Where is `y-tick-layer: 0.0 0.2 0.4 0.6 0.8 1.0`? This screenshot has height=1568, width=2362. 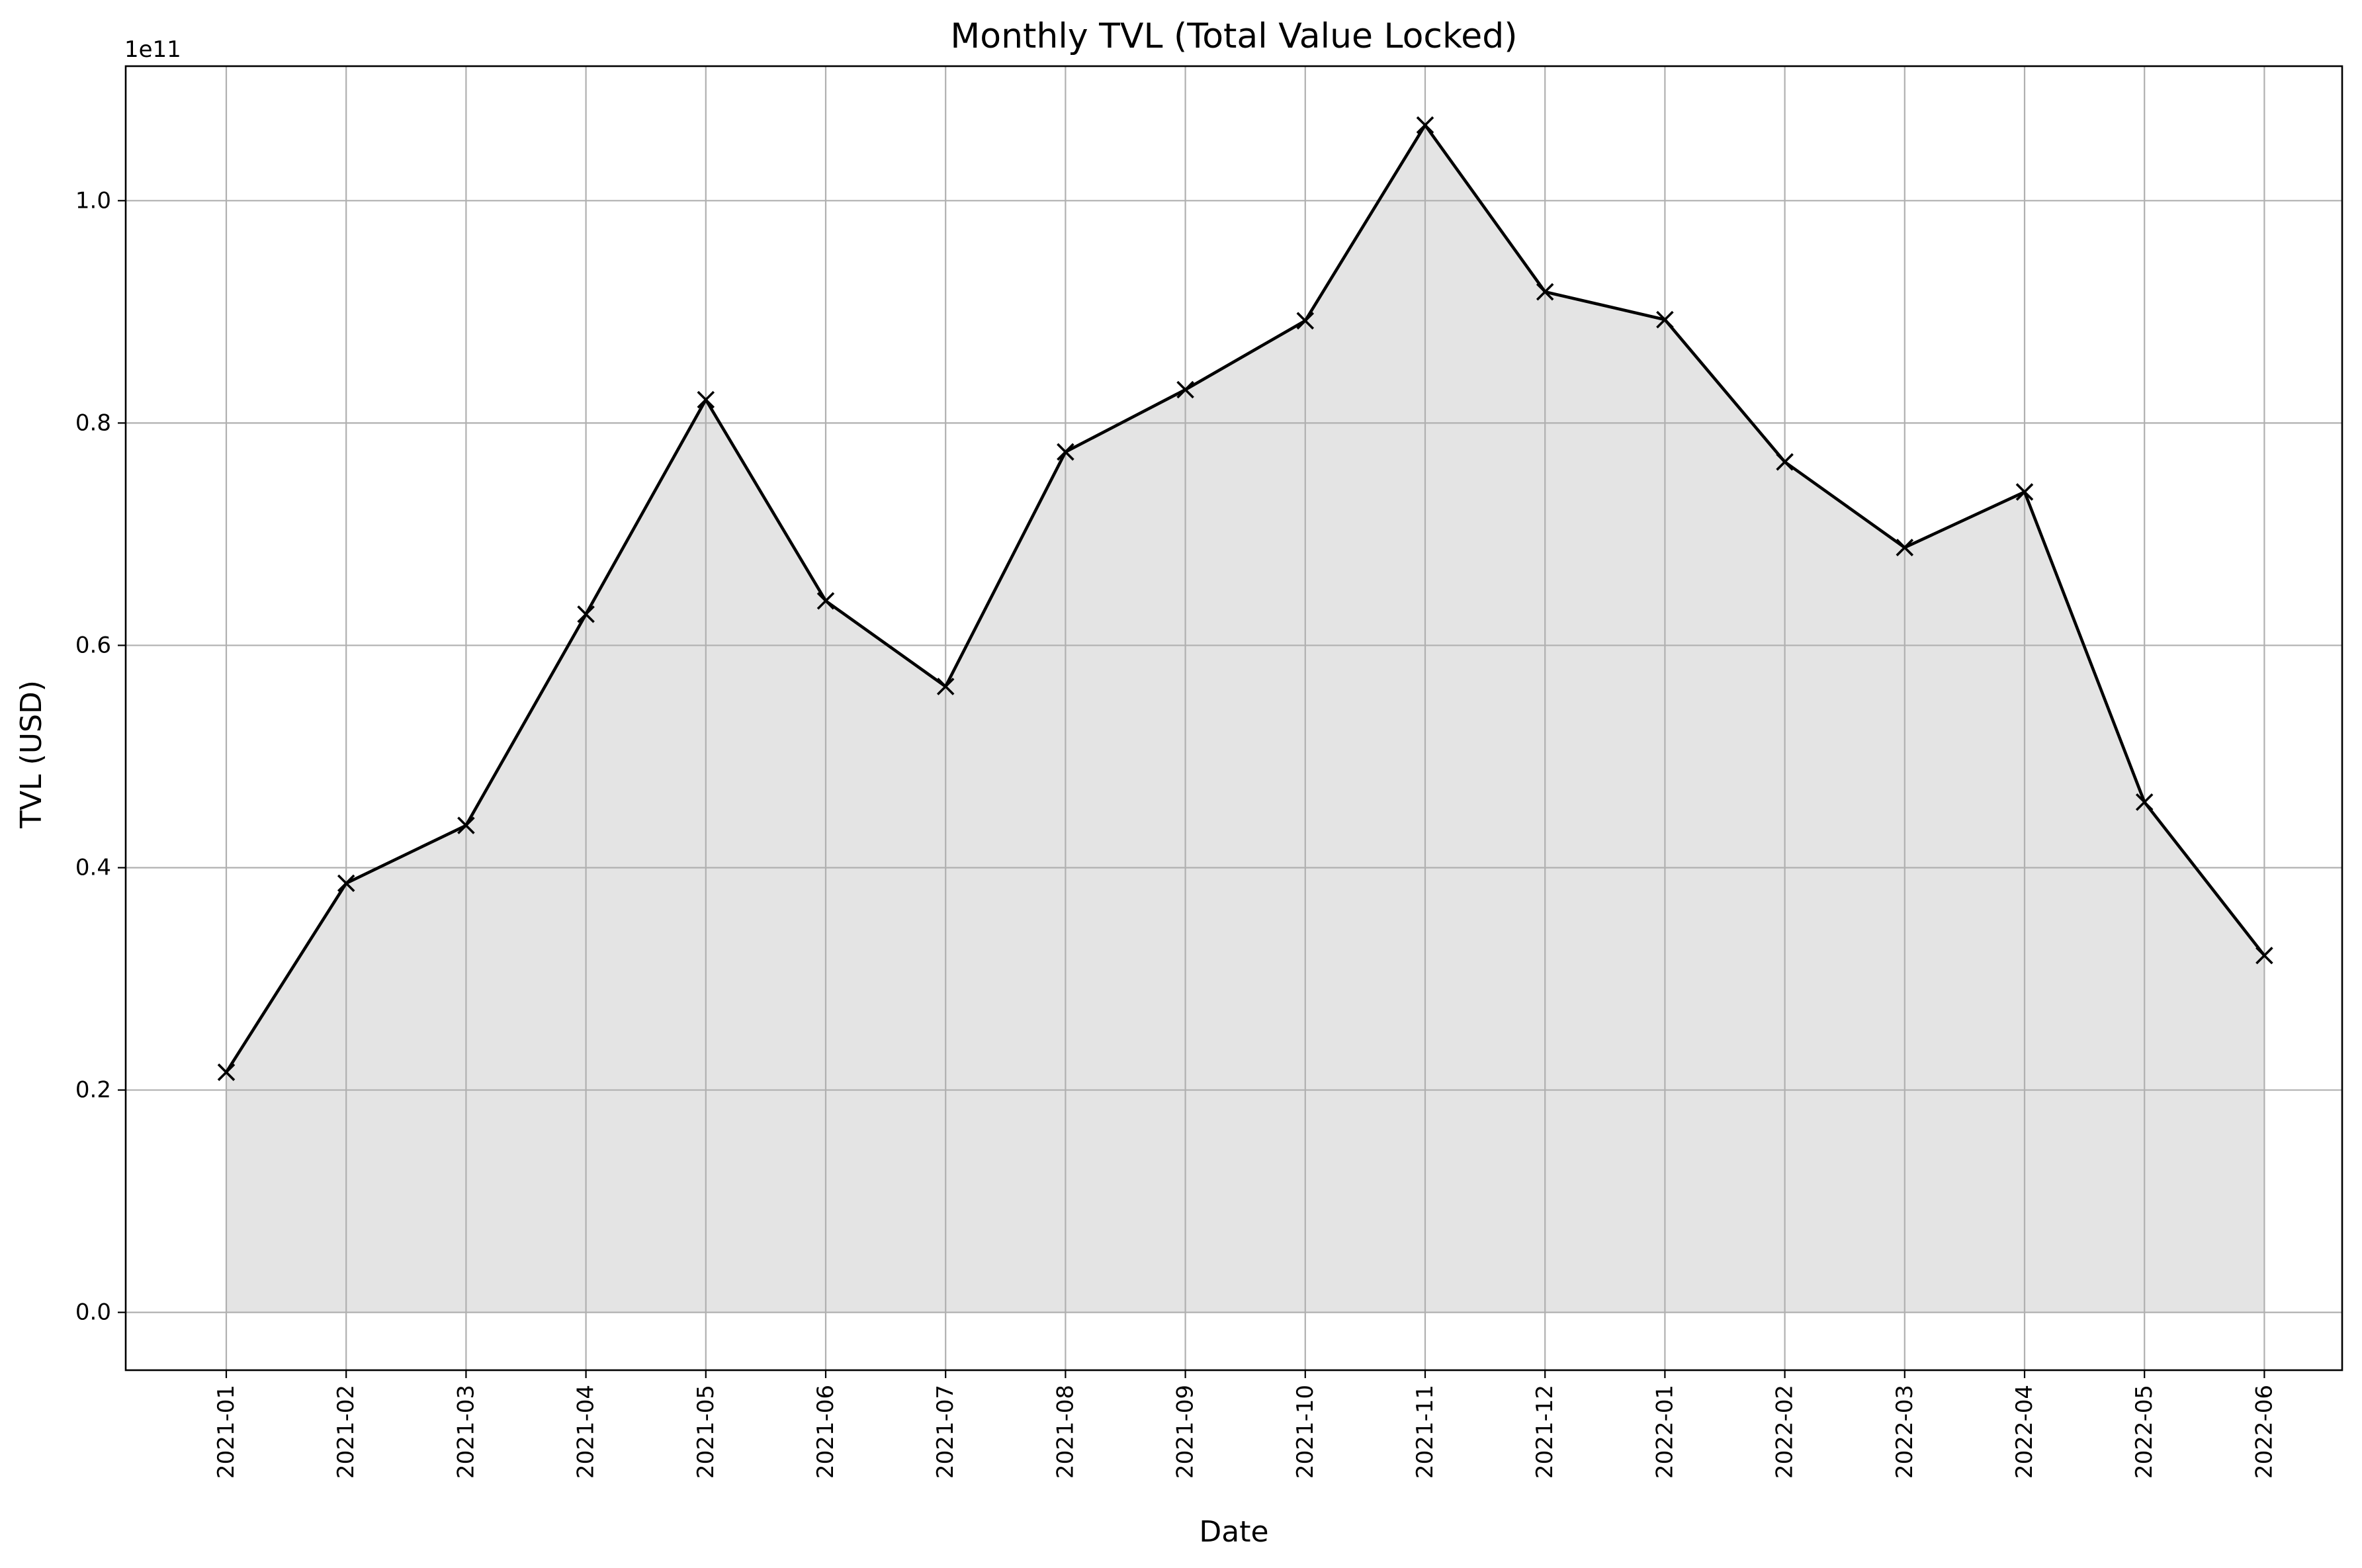 y-tick-layer: 0.0 0.2 0.4 0.6 0.8 1.0 is located at coordinates (100, 757).